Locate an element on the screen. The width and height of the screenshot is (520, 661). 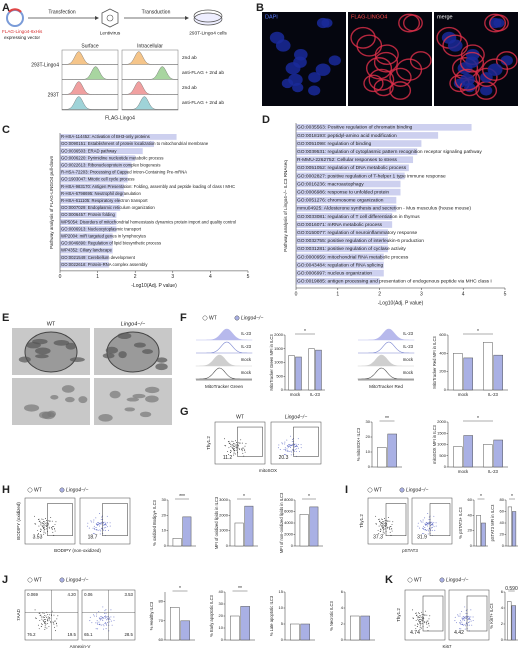
gate-percent: 3.53 is located at coordinates (129, 594).